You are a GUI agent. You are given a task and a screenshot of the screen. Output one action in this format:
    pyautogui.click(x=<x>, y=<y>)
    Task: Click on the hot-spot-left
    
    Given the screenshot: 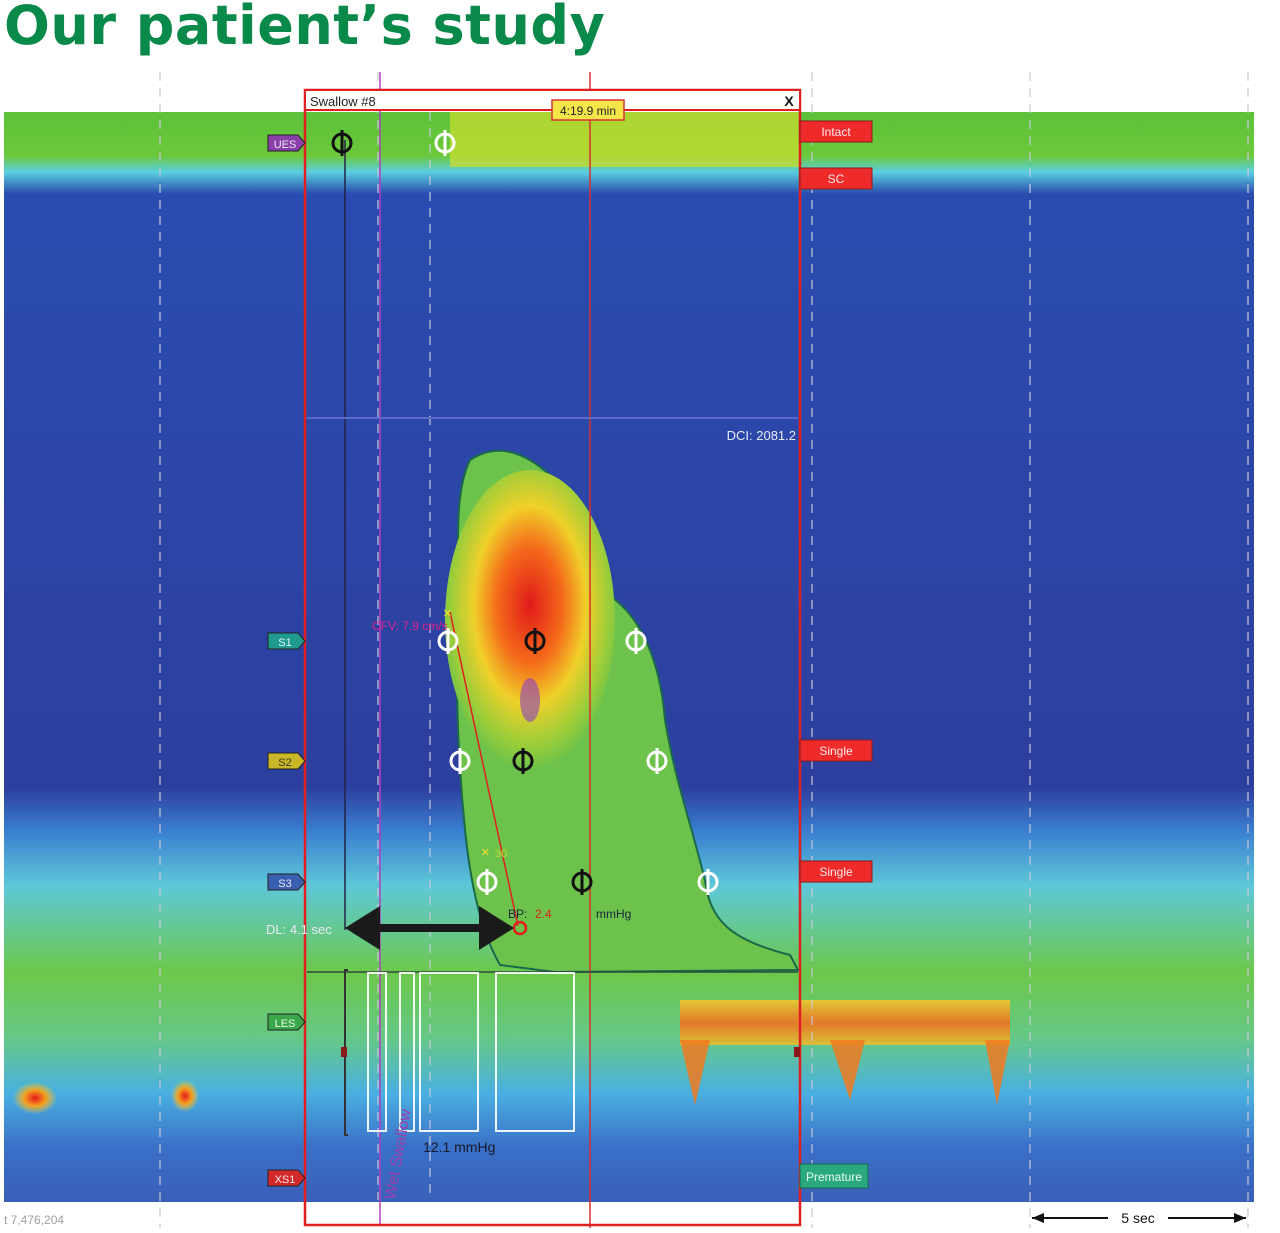 What is the action you would take?
    pyautogui.click(x=35, y=1098)
    